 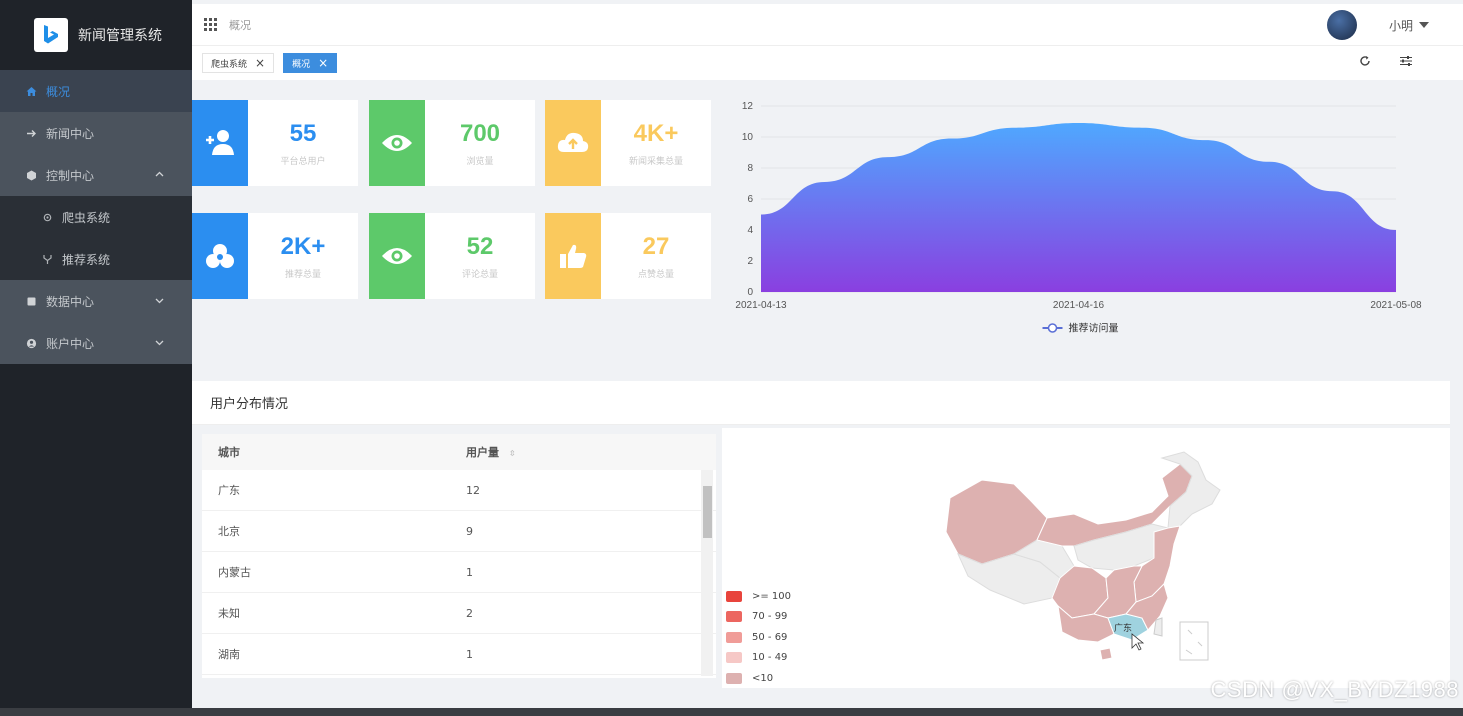 I want to click on chevron-up-icon, so click(x=159, y=175).